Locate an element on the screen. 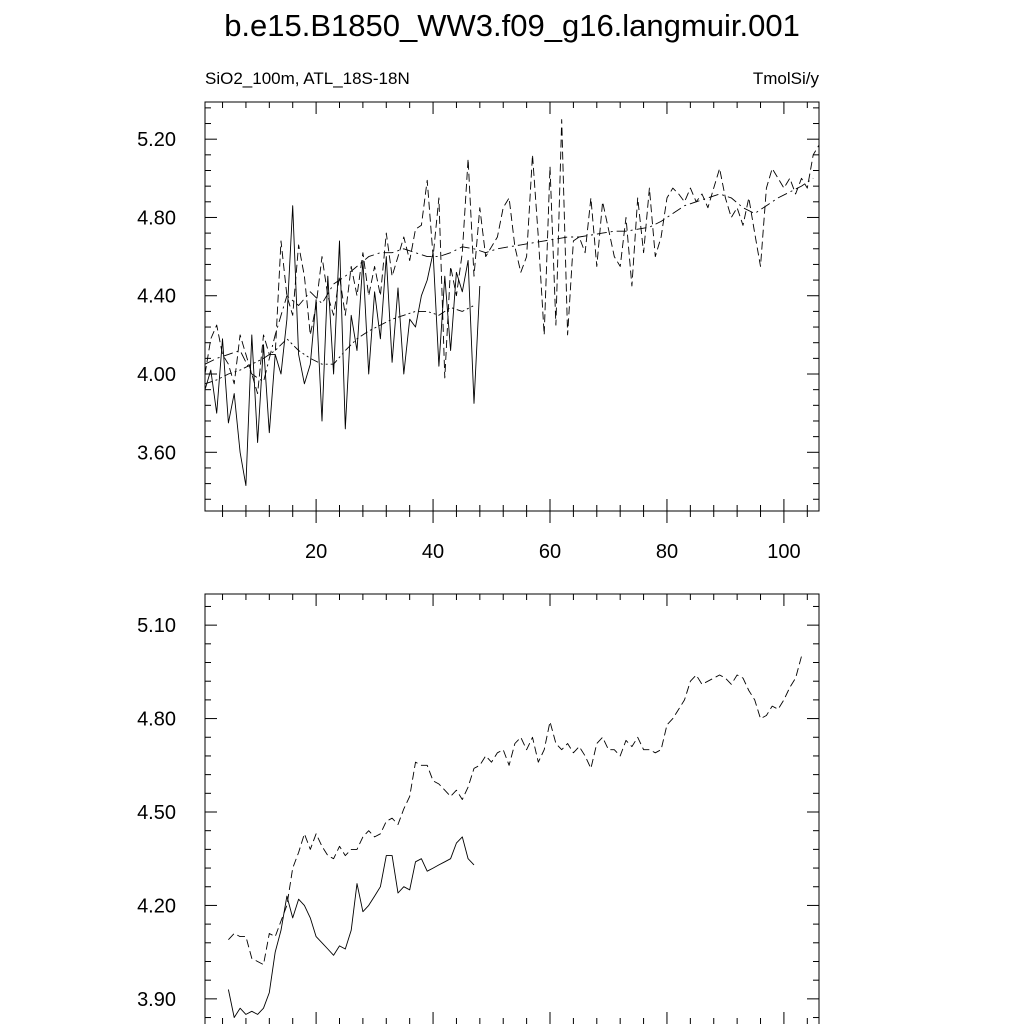  y-tick-label: 4.20 is located at coordinates (156, 906).